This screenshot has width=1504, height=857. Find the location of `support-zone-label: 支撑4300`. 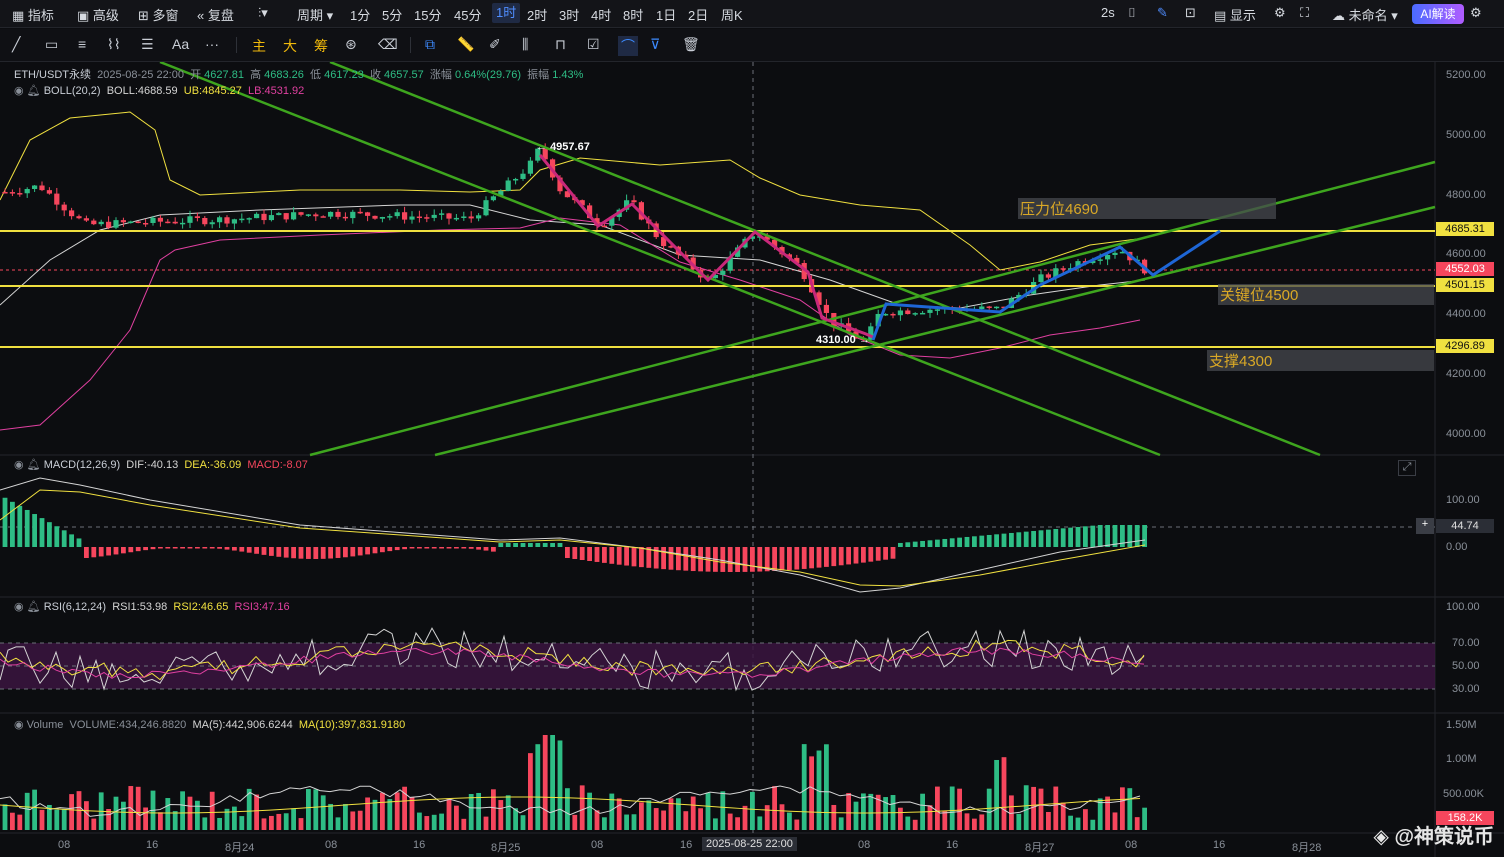

support-zone-label: 支撑4300 is located at coordinates (1320, 360).